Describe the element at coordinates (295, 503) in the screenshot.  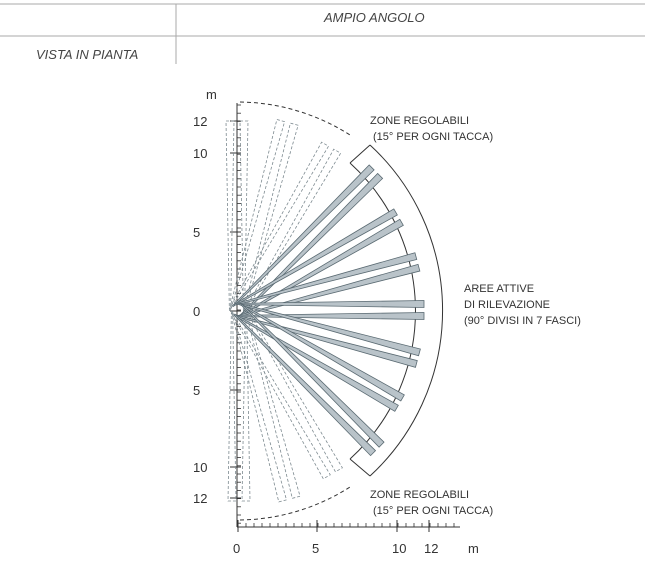
I see `adjustable-zone-arc-bottom` at that location.